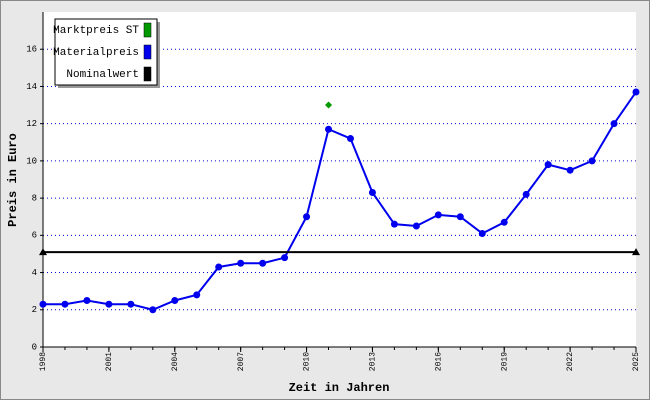  What do you see at coordinates (31, 161) in the screenshot?
I see `y-tick-label: 10` at bounding box center [31, 161].